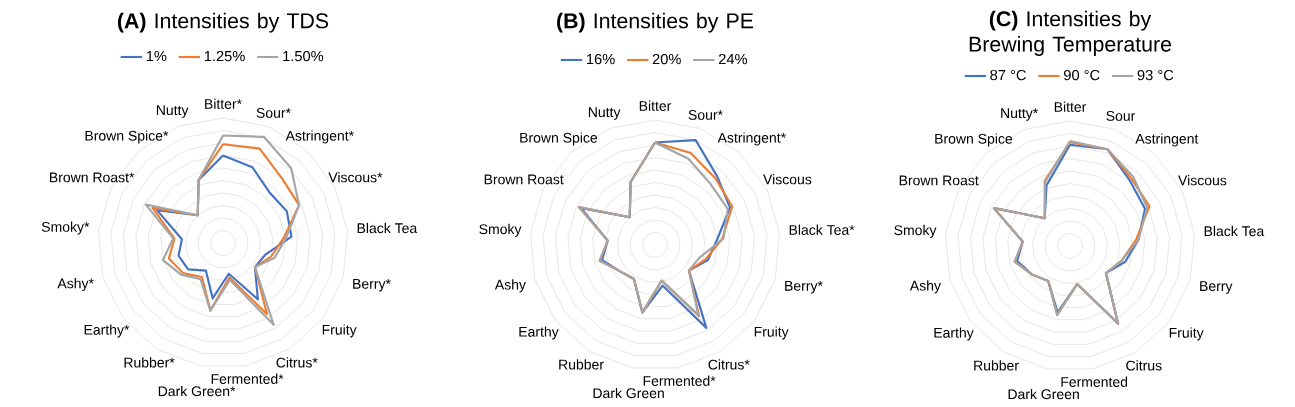 This screenshot has width=1295, height=407. I want to click on legend-label: 24%, so click(733, 59).